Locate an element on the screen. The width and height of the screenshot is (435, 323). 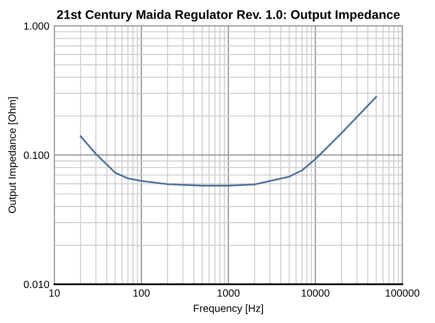
y-tick-label: 1.000 is located at coordinates (37, 26).